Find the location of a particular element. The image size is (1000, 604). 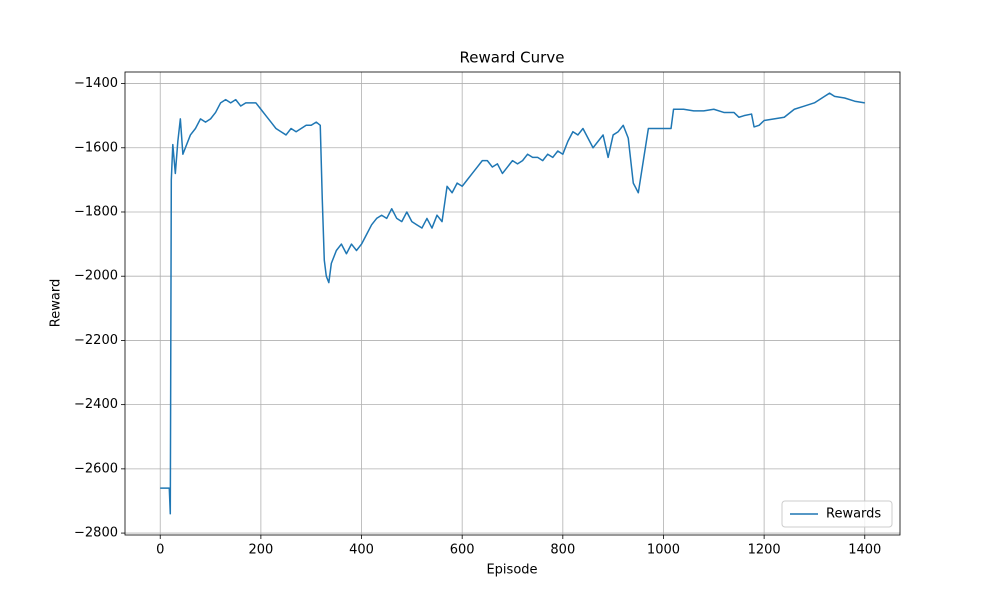

y-tick-label: −2600 is located at coordinates (96, 468).